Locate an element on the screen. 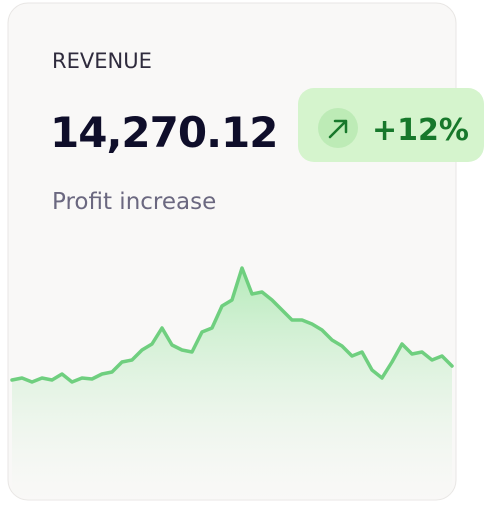 This screenshot has width=484, height=516. badge-text: +12% is located at coordinates (420, 130).